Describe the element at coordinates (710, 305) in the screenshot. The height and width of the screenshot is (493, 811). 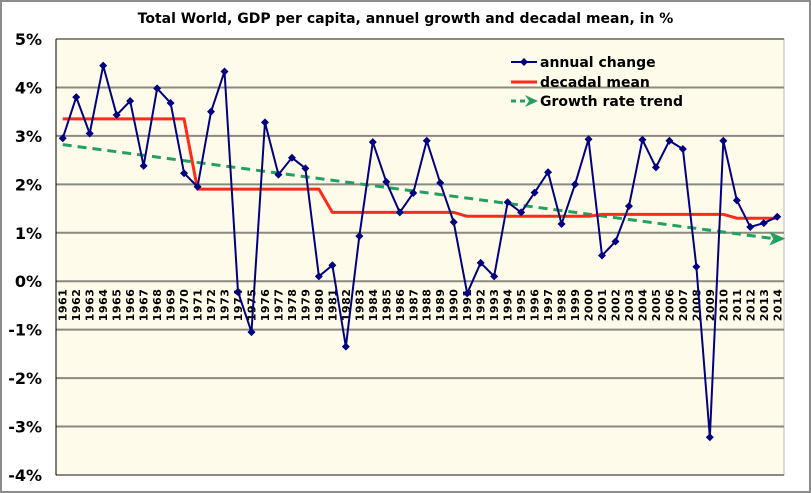
I see `x-tick-label: 2009` at that location.